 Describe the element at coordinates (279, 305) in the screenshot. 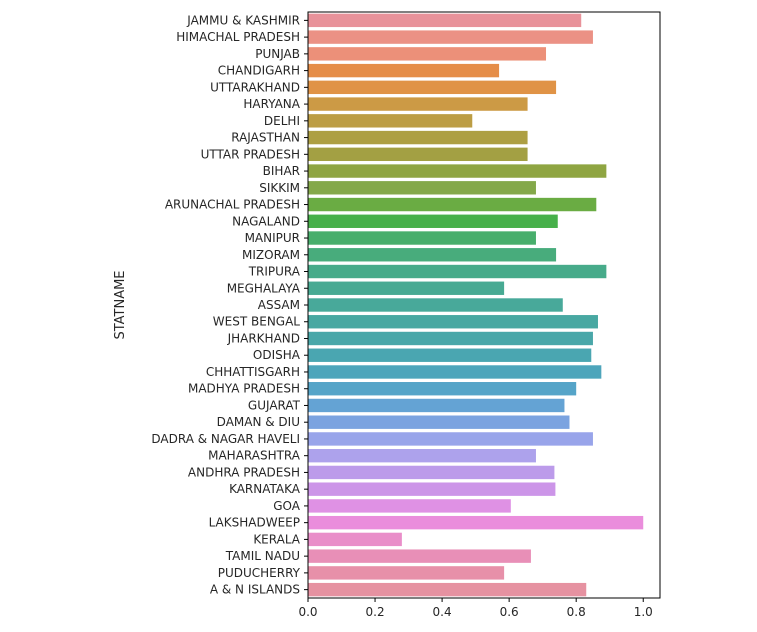

I see `y-tick-label: ASSAM` at that location.